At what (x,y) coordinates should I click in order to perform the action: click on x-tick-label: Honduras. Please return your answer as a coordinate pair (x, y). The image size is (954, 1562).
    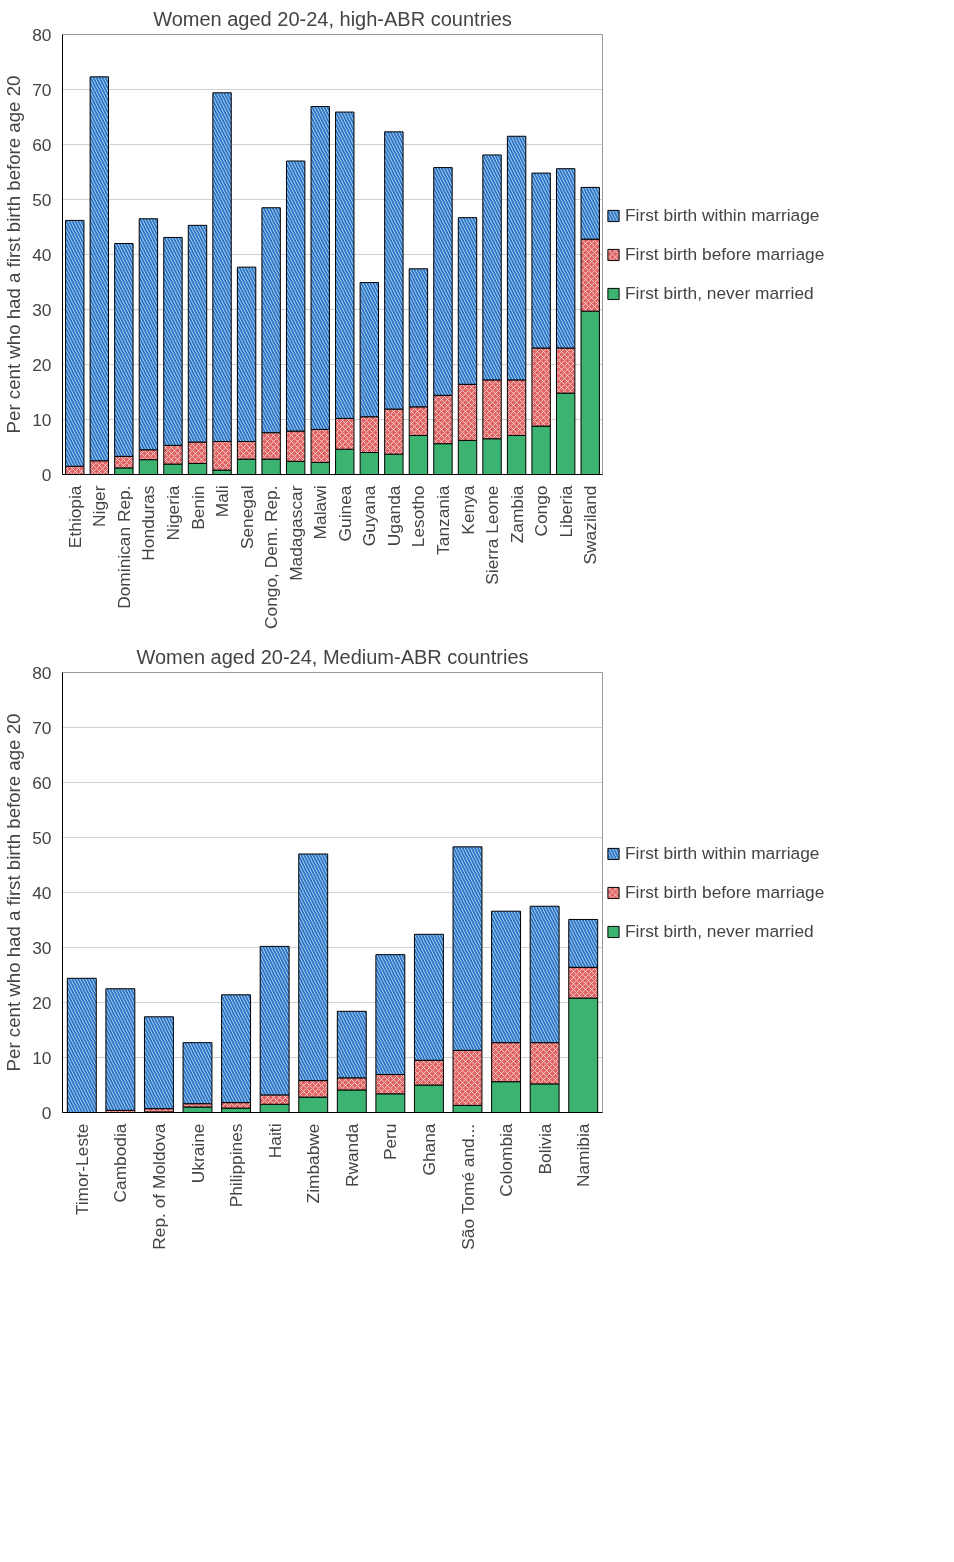
    Looking at the image, I should click on (148, 523).